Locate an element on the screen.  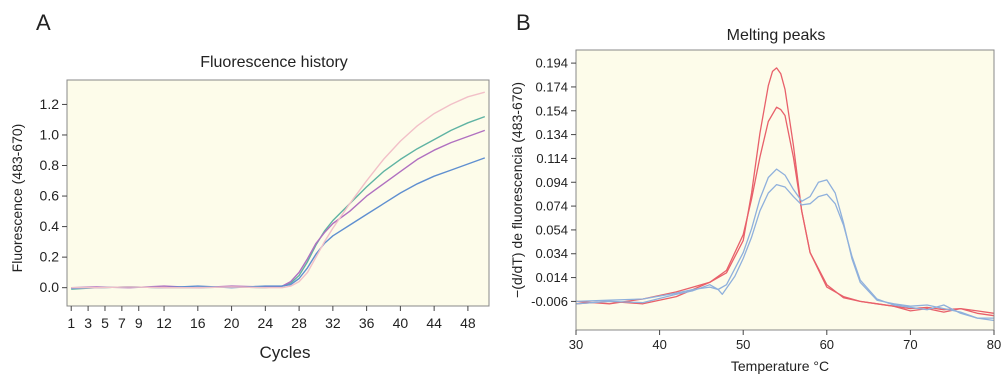
chart-b-y-tick-label: 0.194 is located at coordinates (551, 63).